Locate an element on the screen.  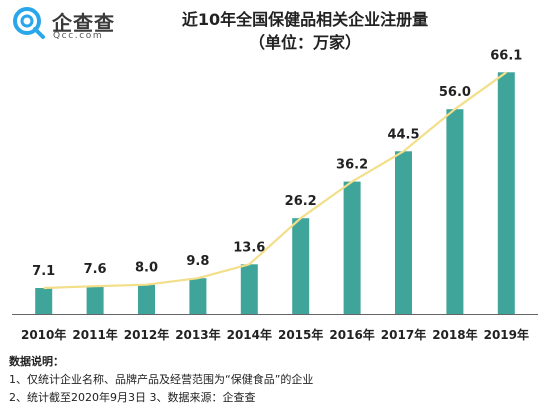
logo-name: 企查查 is located at coordinates (83, 23).